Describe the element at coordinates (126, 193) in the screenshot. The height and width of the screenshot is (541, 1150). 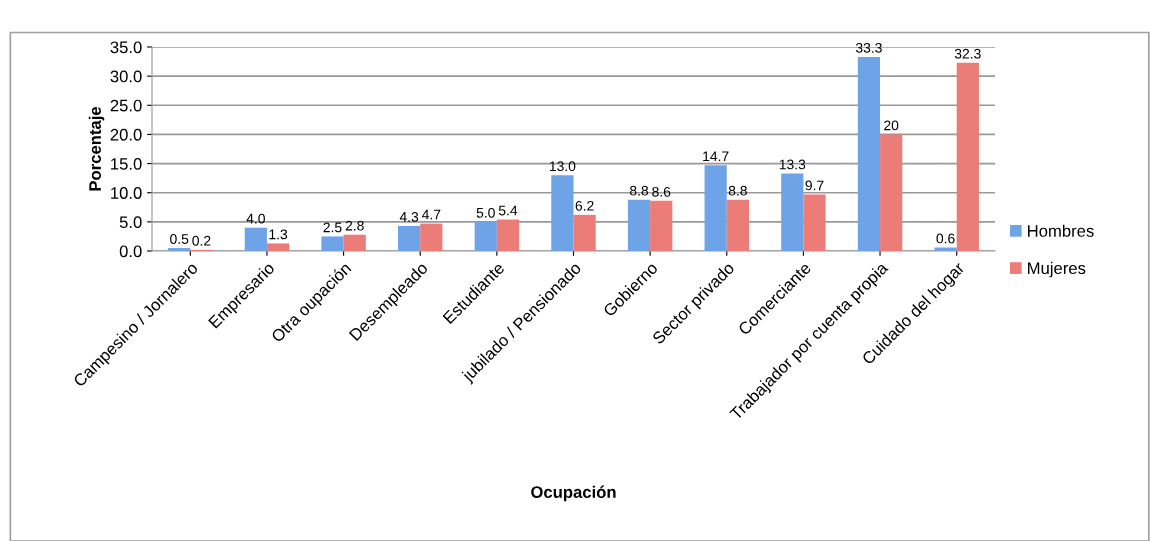
I see `y-tick-label: 10.0` at that location.